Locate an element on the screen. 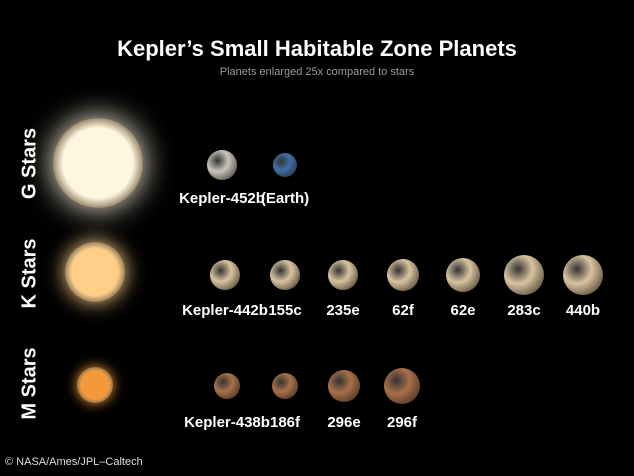 The image size is (634, 476). row-label-k: K Stars is located at coordinates (29, 273).